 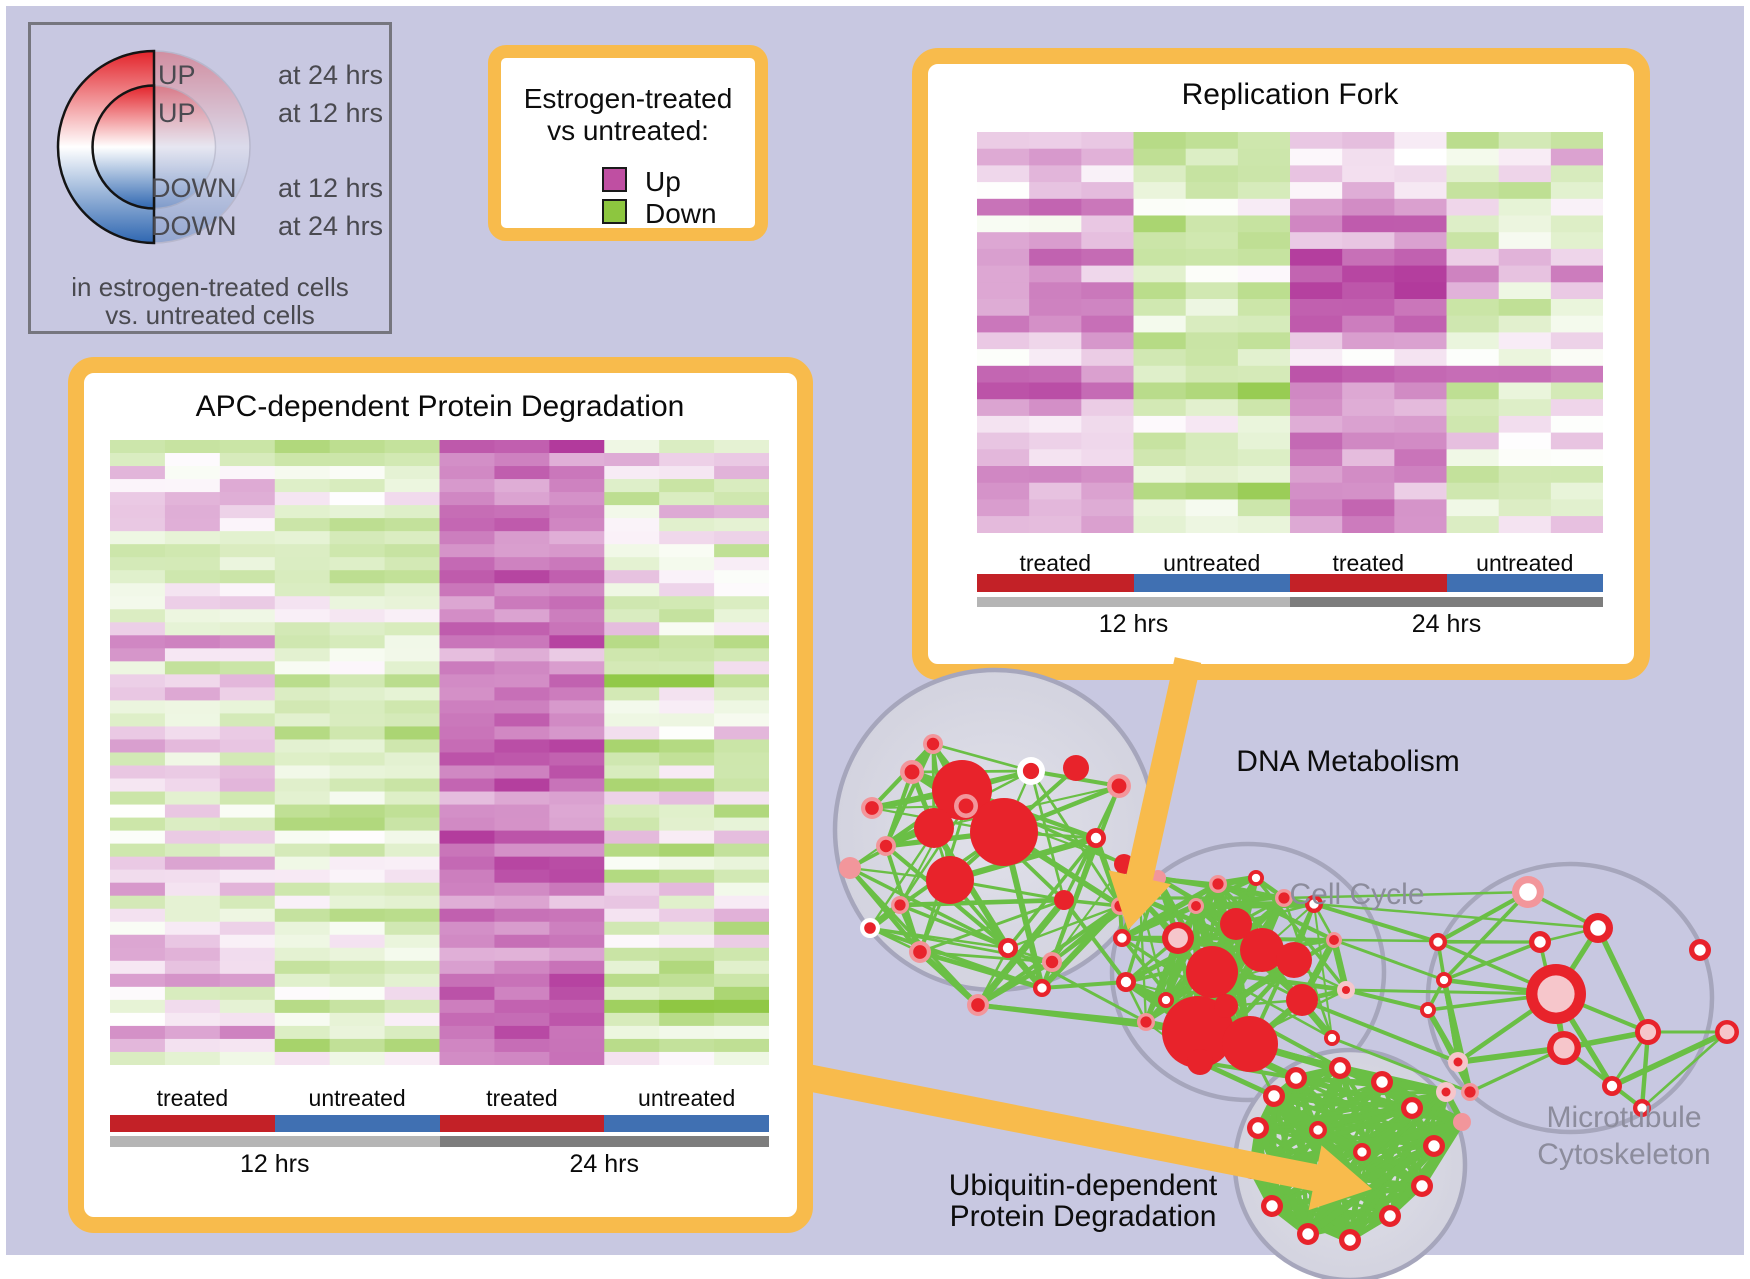 I want to click on legend-row-down-12: DOWN at 12 hrs, so click(x=210, y=188).